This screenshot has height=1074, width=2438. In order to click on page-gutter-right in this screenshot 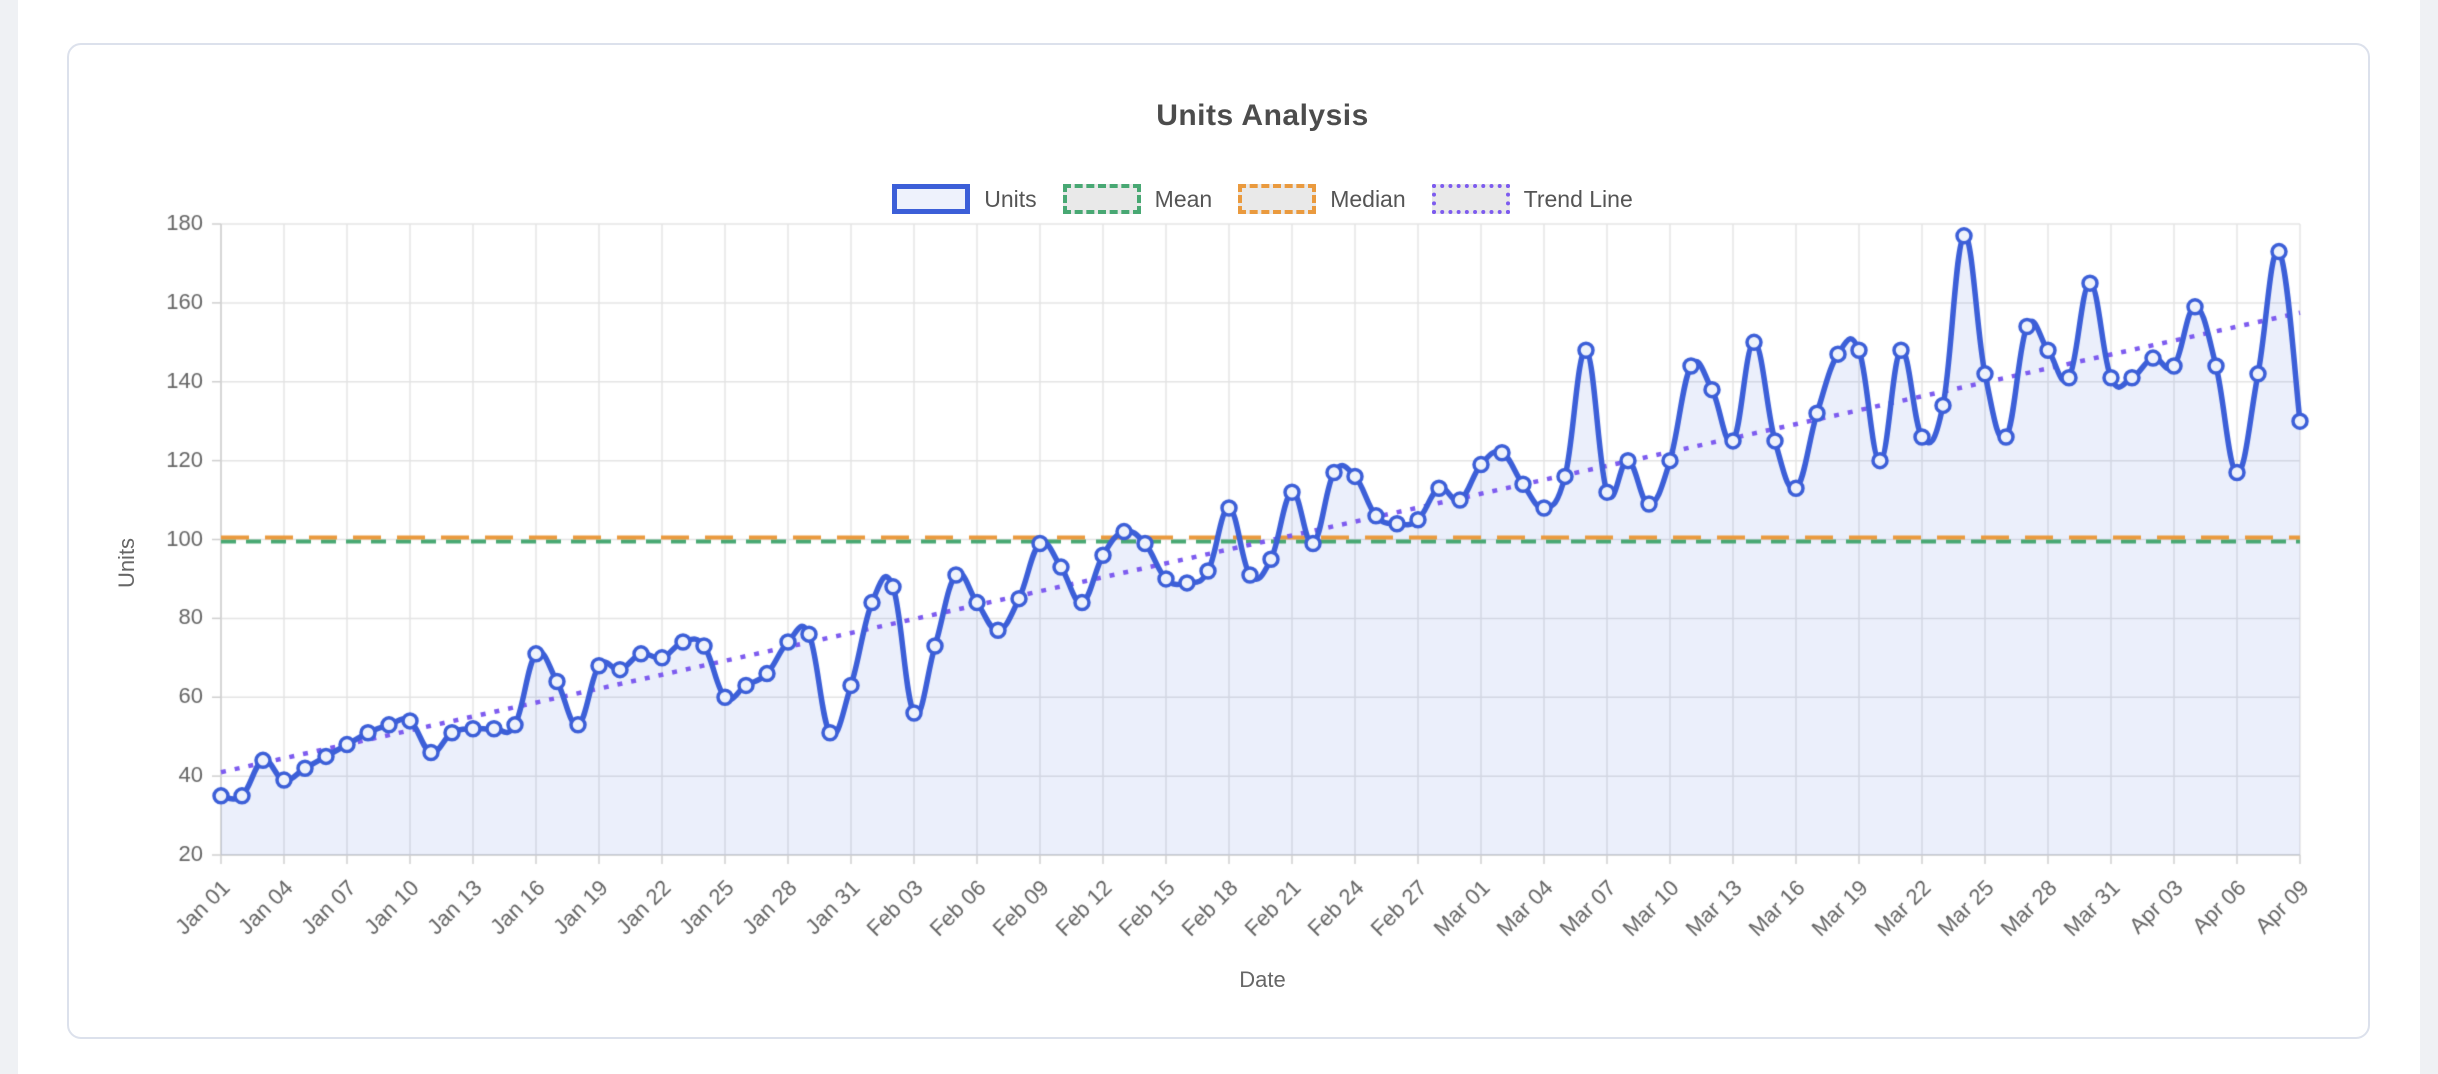, I will do `click(2429, 537)`.